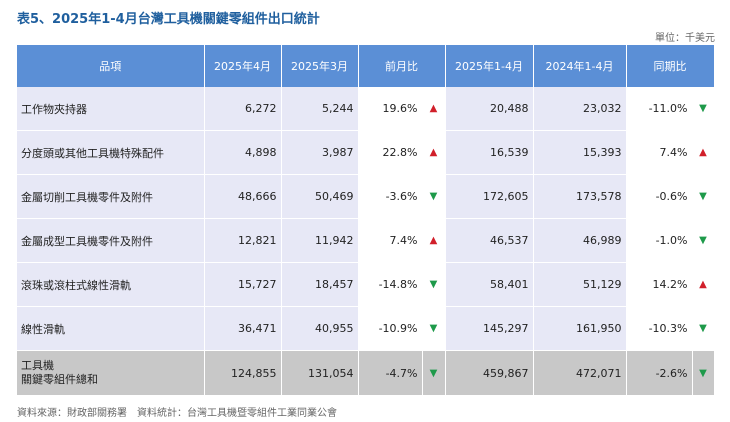 The image size is (730, 422). Describe the element at coordinates (243, 240) in the screenshot. I see `row-apr-2025: 12,821` at that location.